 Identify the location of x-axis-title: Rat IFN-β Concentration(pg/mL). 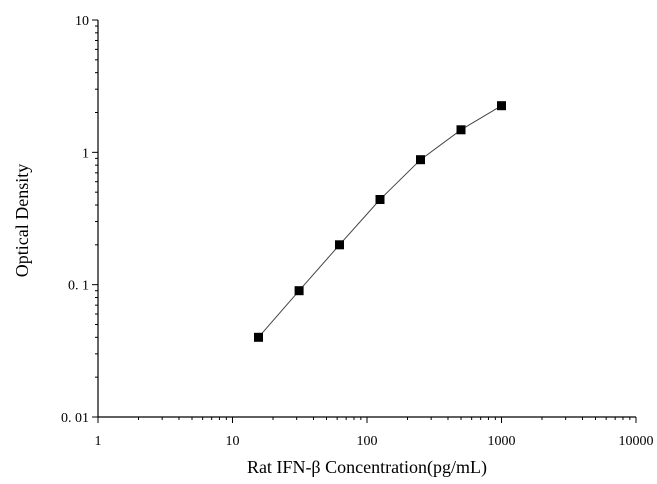
(367, 467).